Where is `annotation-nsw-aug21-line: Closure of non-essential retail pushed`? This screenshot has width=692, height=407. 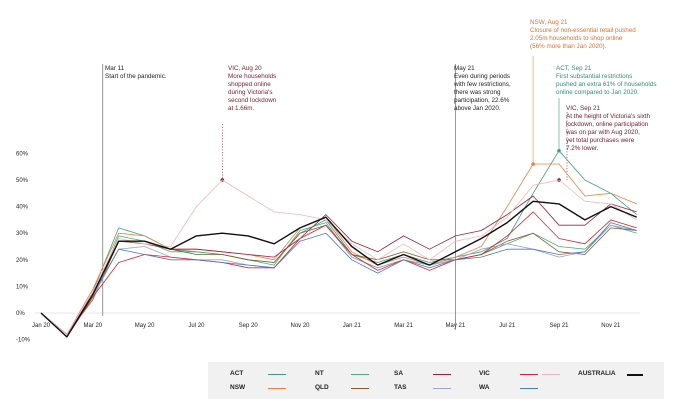 annotation-nsw-aug21-line: Closure of non-essential retail pushed is located at coordinates (583, 30).